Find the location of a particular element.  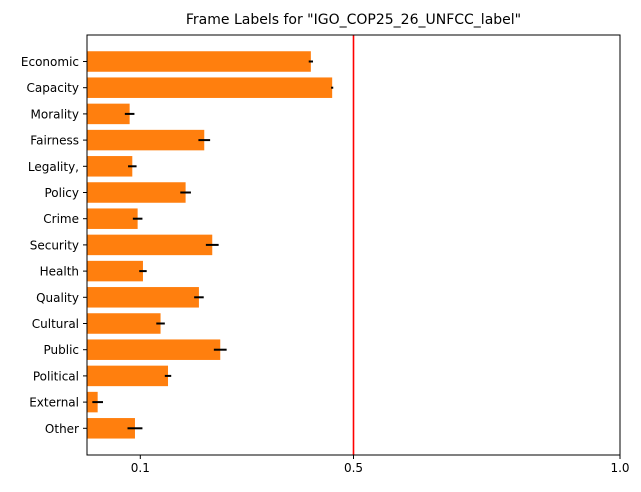

y-tick-label: Political is located at coordinates (56, 376).